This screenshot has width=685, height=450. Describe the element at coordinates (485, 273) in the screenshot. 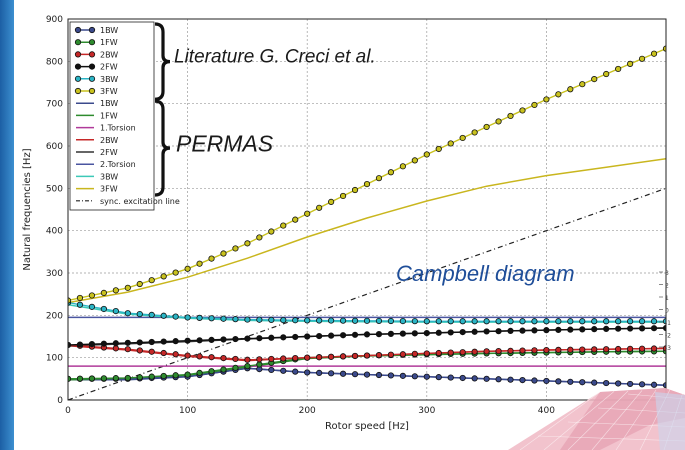

I see `annotation-campbell: Campbell diagram` at that location.